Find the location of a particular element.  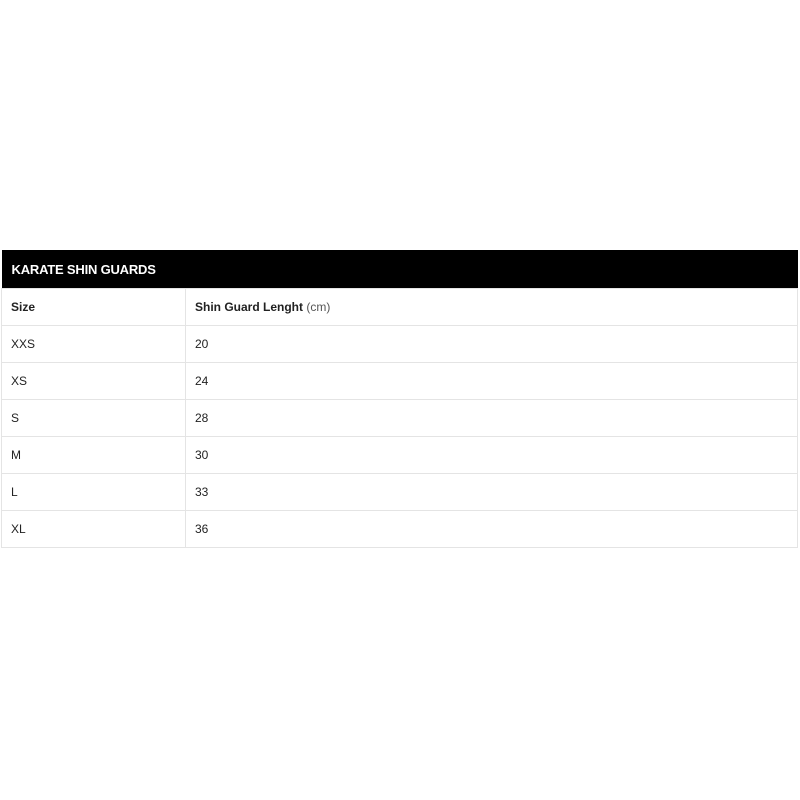

header-length: Shin Guard Lenght (cm) is located at coordinates (491, 307).